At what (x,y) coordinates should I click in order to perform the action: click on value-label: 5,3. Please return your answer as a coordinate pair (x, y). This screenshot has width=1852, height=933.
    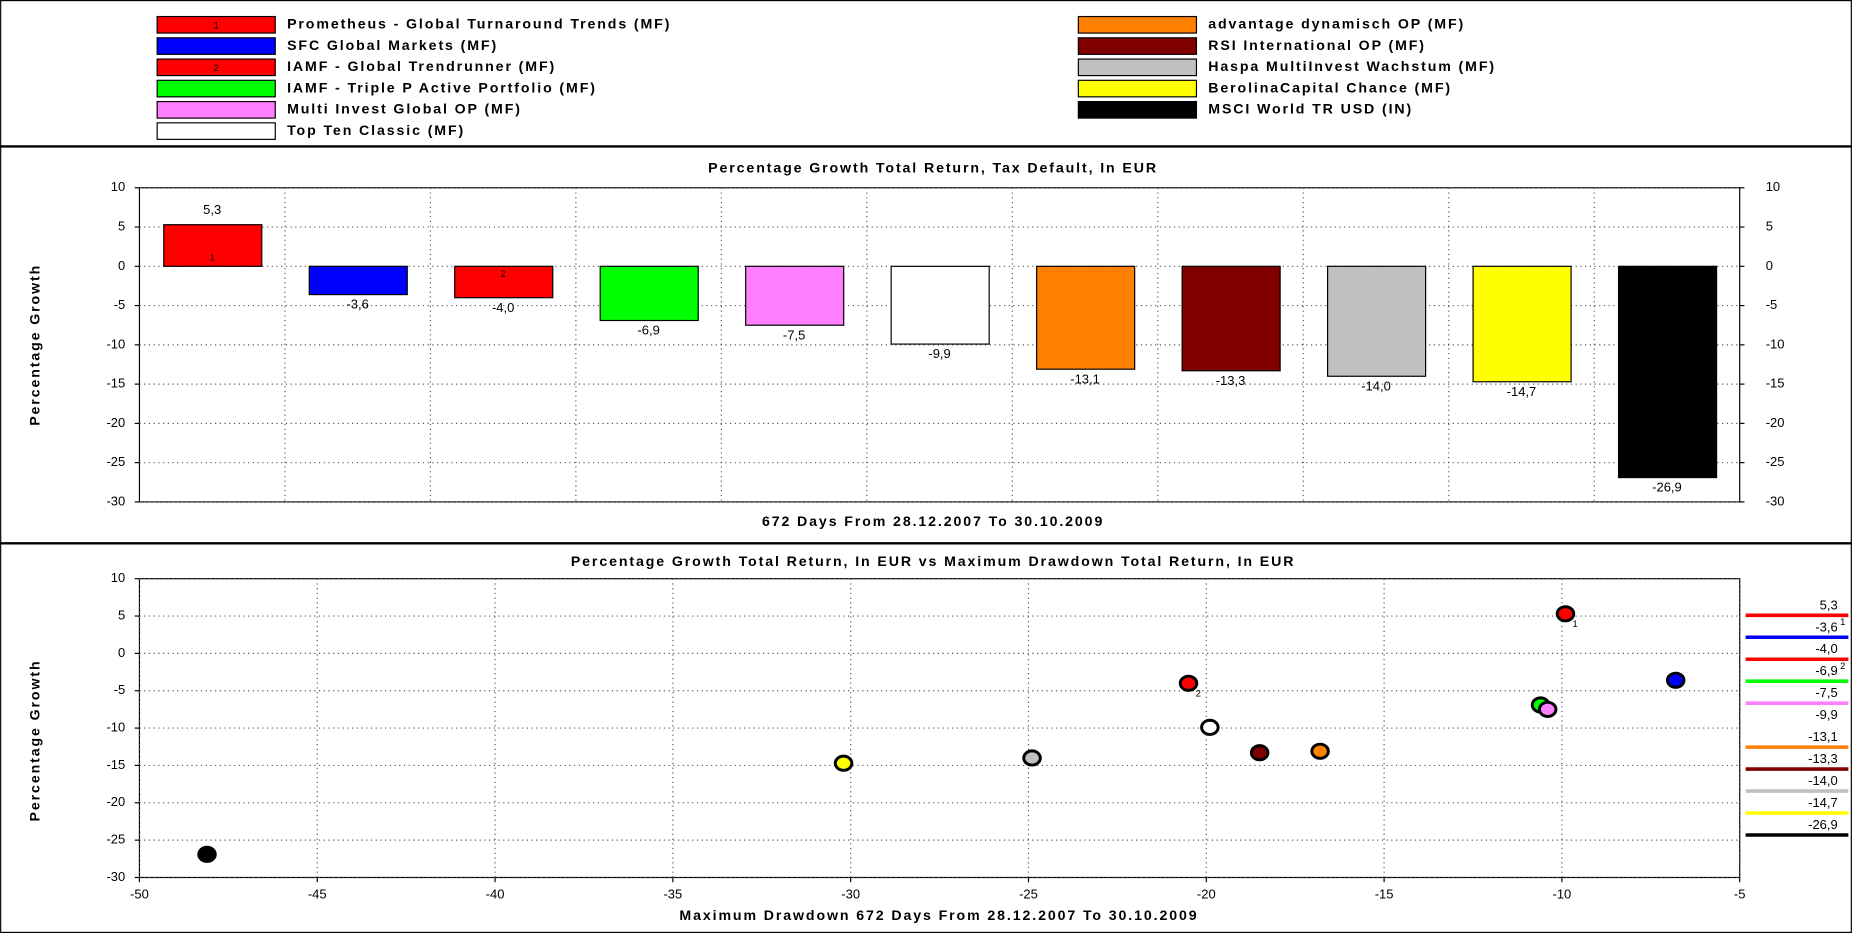
    Looking at the image, I should click on (212, 209).